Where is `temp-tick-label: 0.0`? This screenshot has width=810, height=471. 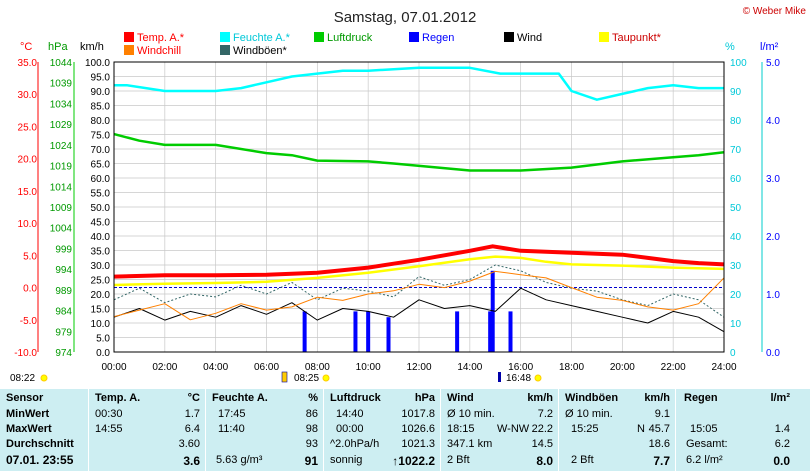
temp-tick-label: 0.0 is located at coordinates (30, 289).